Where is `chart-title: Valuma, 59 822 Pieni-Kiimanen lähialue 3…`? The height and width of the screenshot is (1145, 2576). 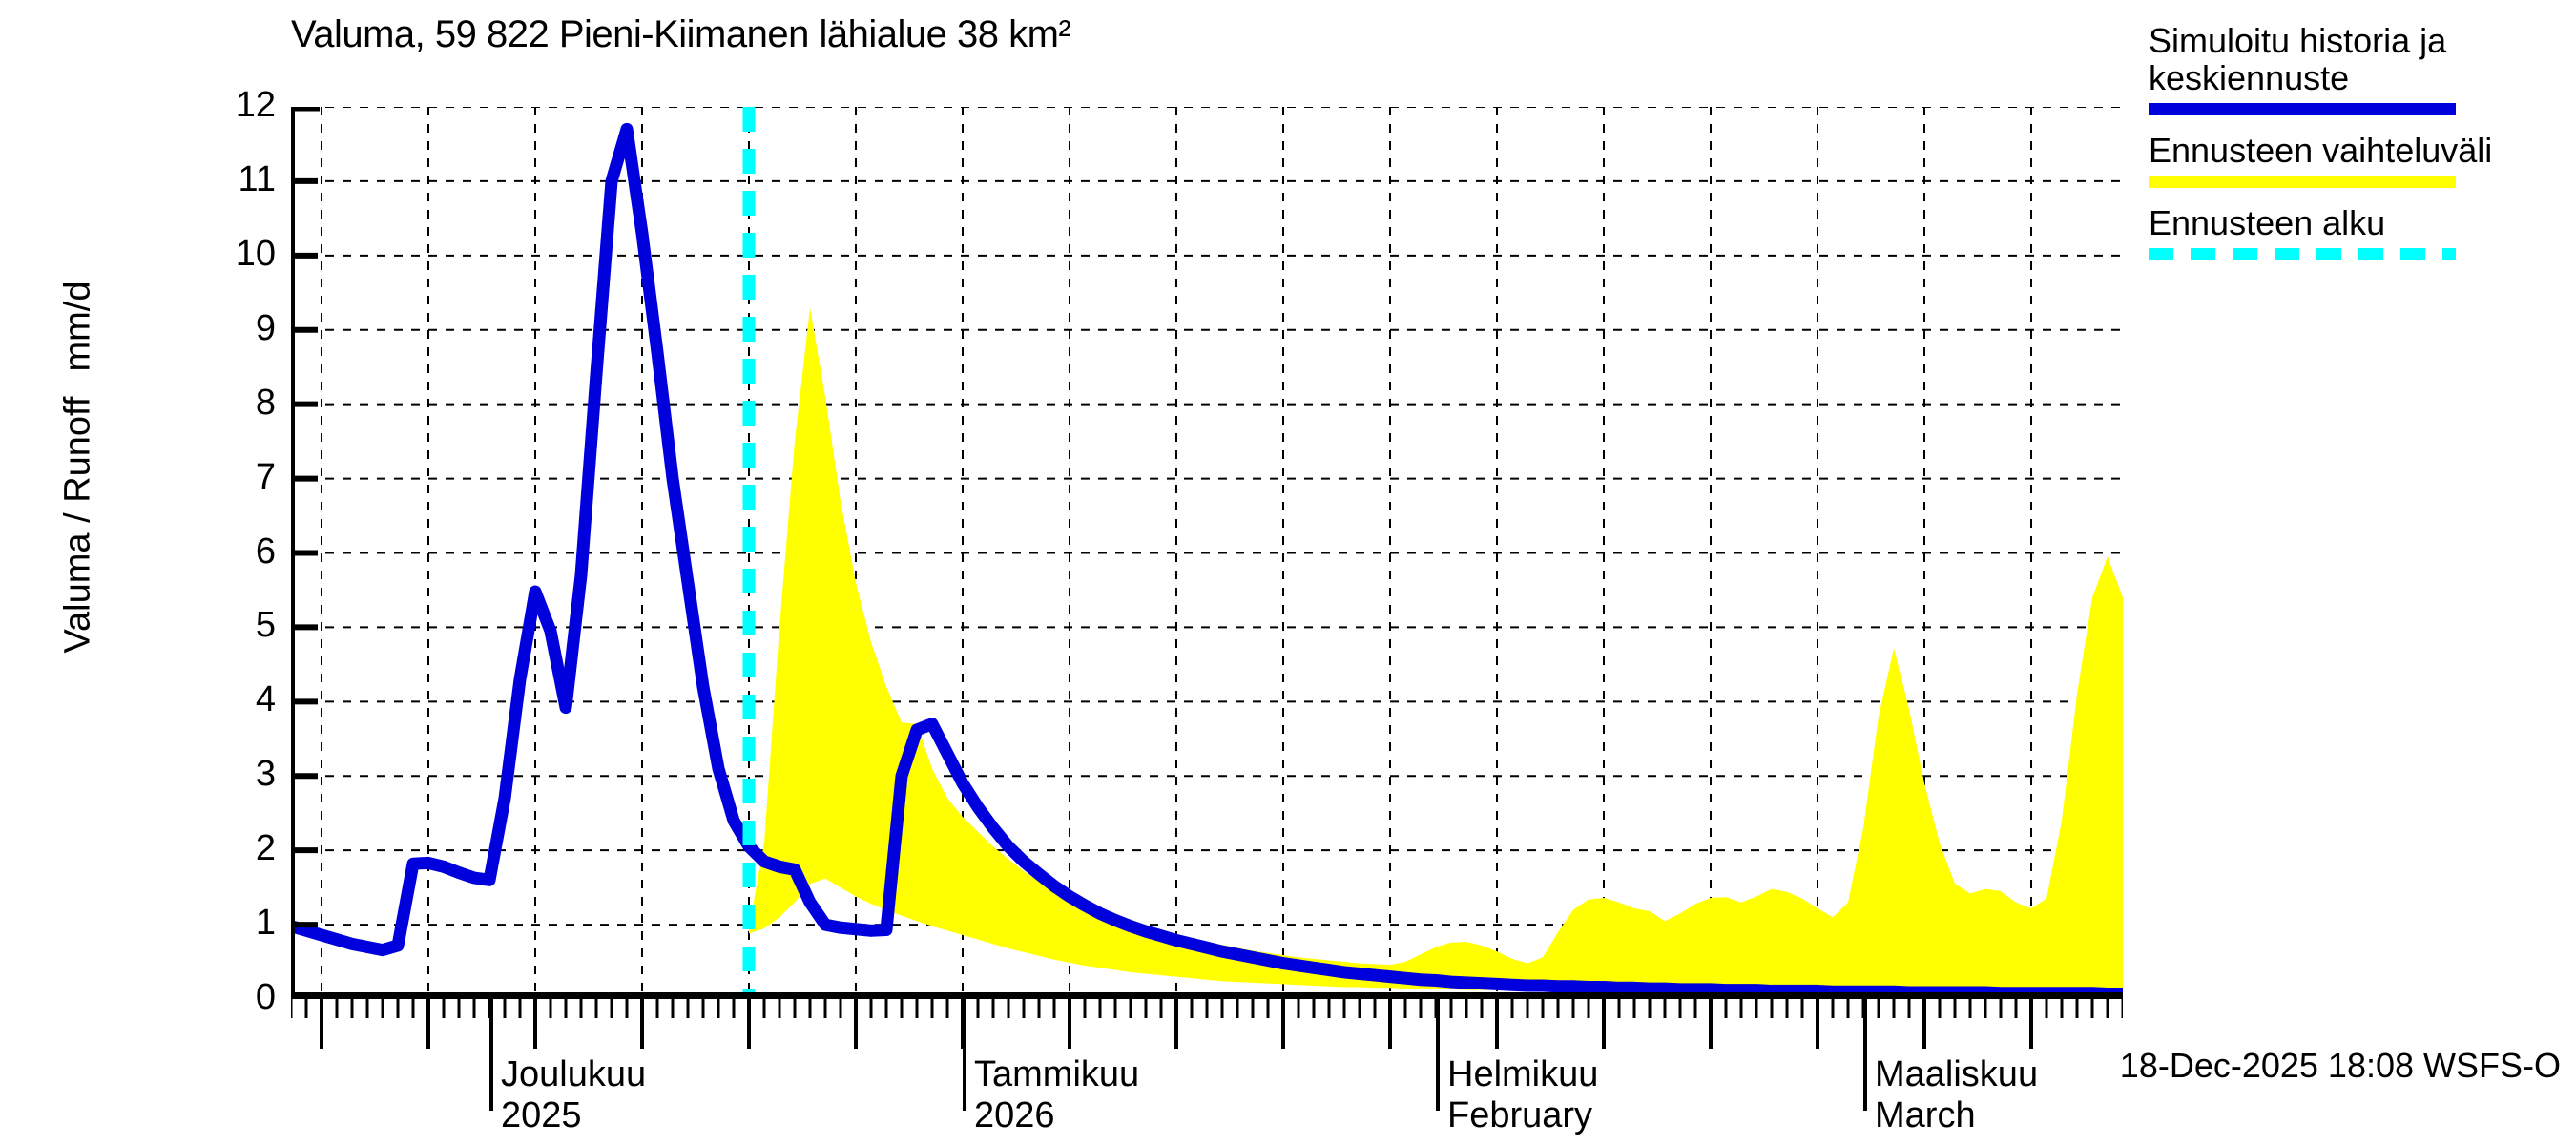
chart-title: Valuma, 59 822 Pieni-Kiimanen lähialue 3… is located at coordinates (681, 34).